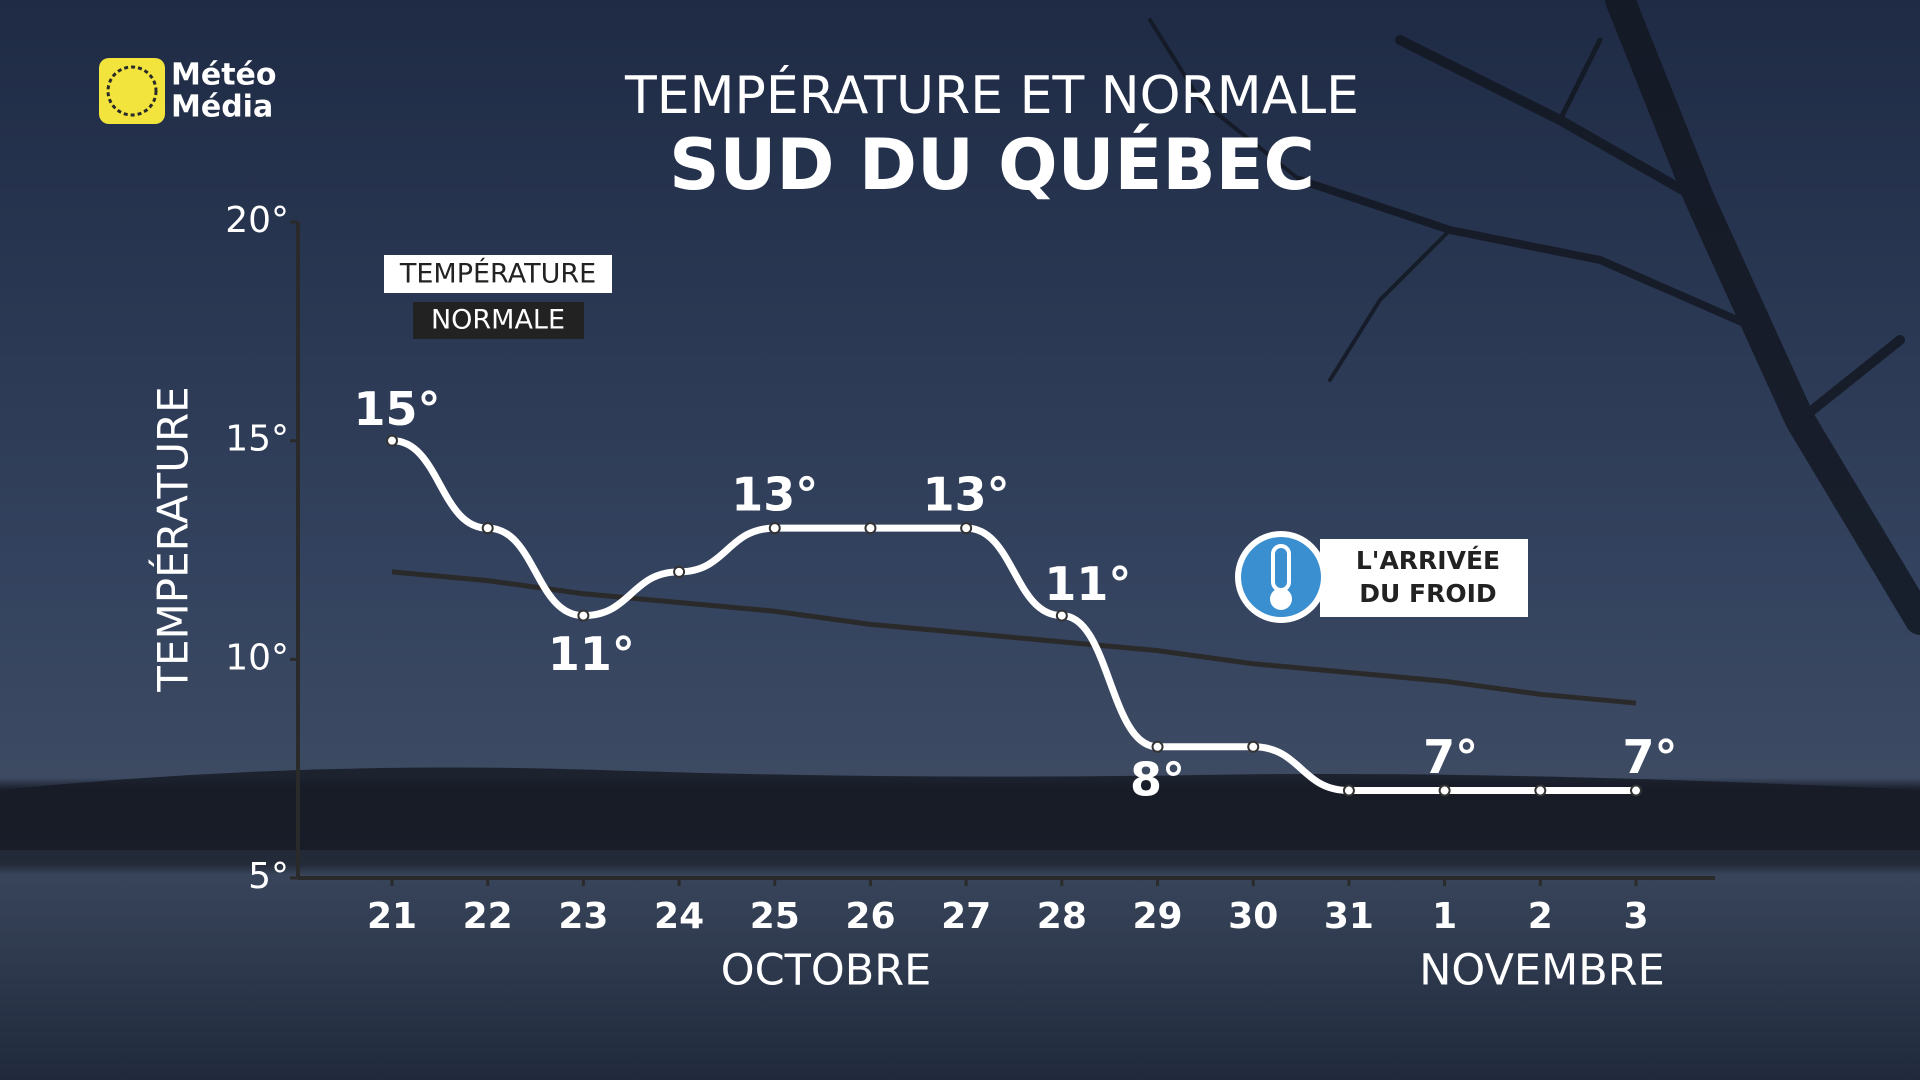 Image resolution: width=1920 pixels, height=1080 pixels. What do you see at coordinates (1635, 916) in the screenshot?
I see `x-tick-label: 3` at bounding box center [1635, 916].